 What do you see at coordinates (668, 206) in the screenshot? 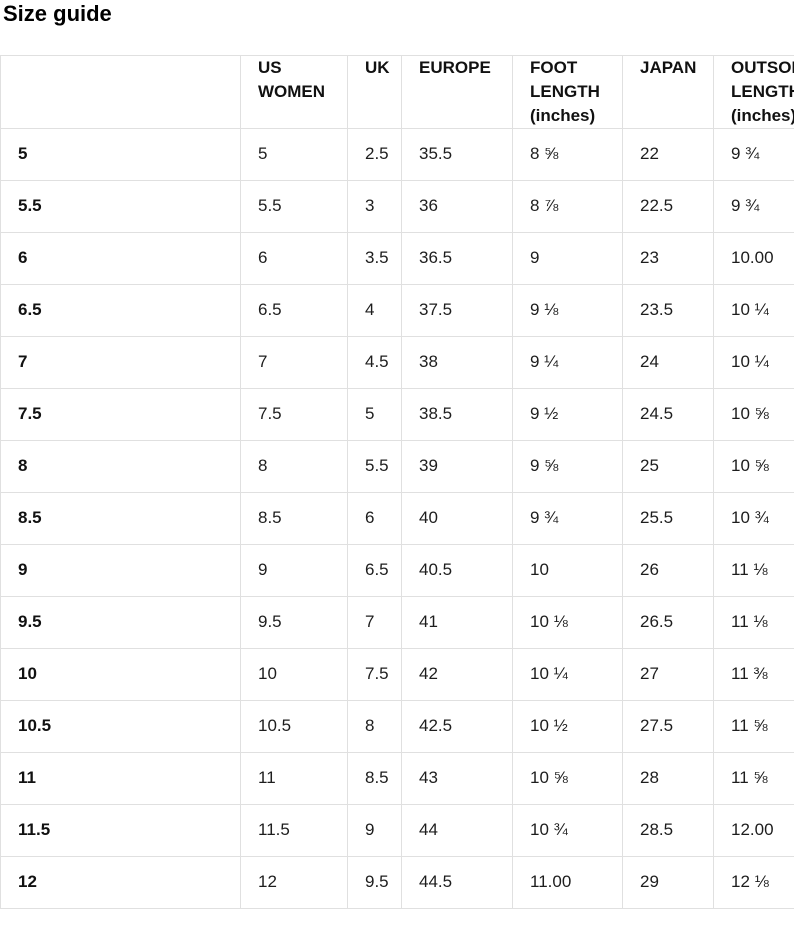
I see `table-cell: 22.5` at bounding box center [668, 206].